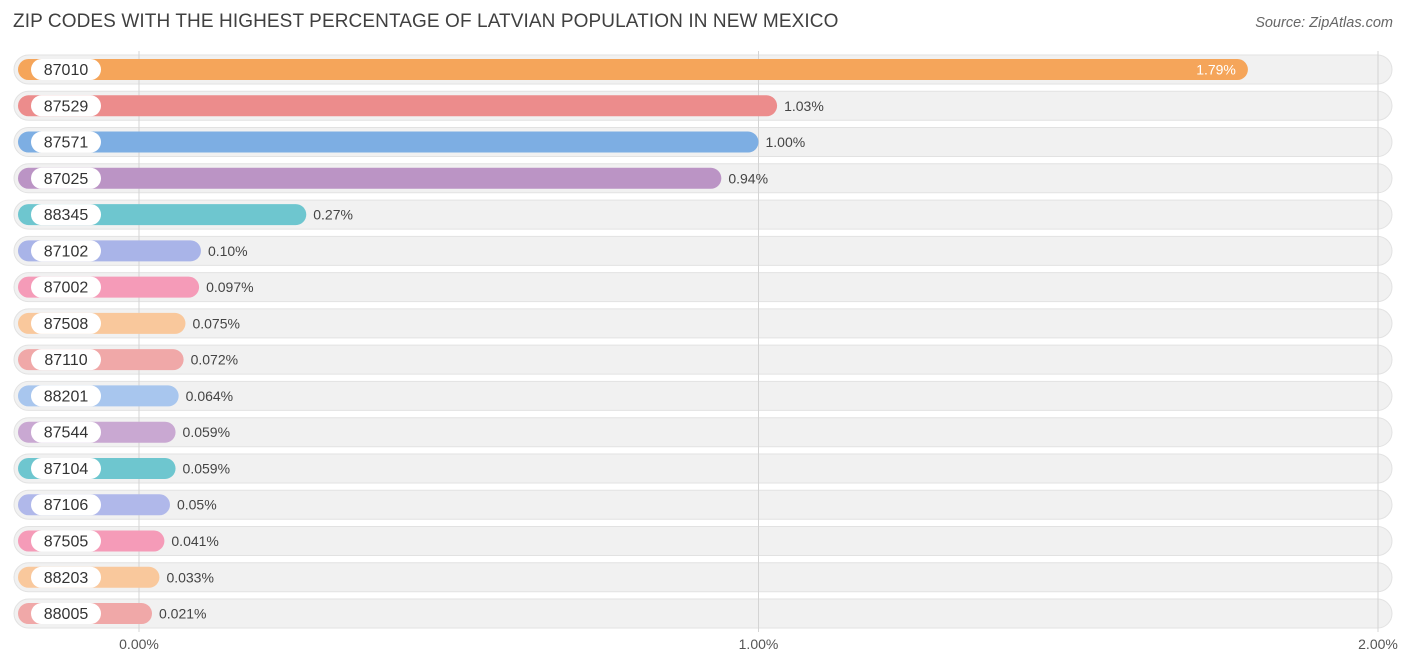  I want to click on value-label: 0.27%, so click(333, 215).